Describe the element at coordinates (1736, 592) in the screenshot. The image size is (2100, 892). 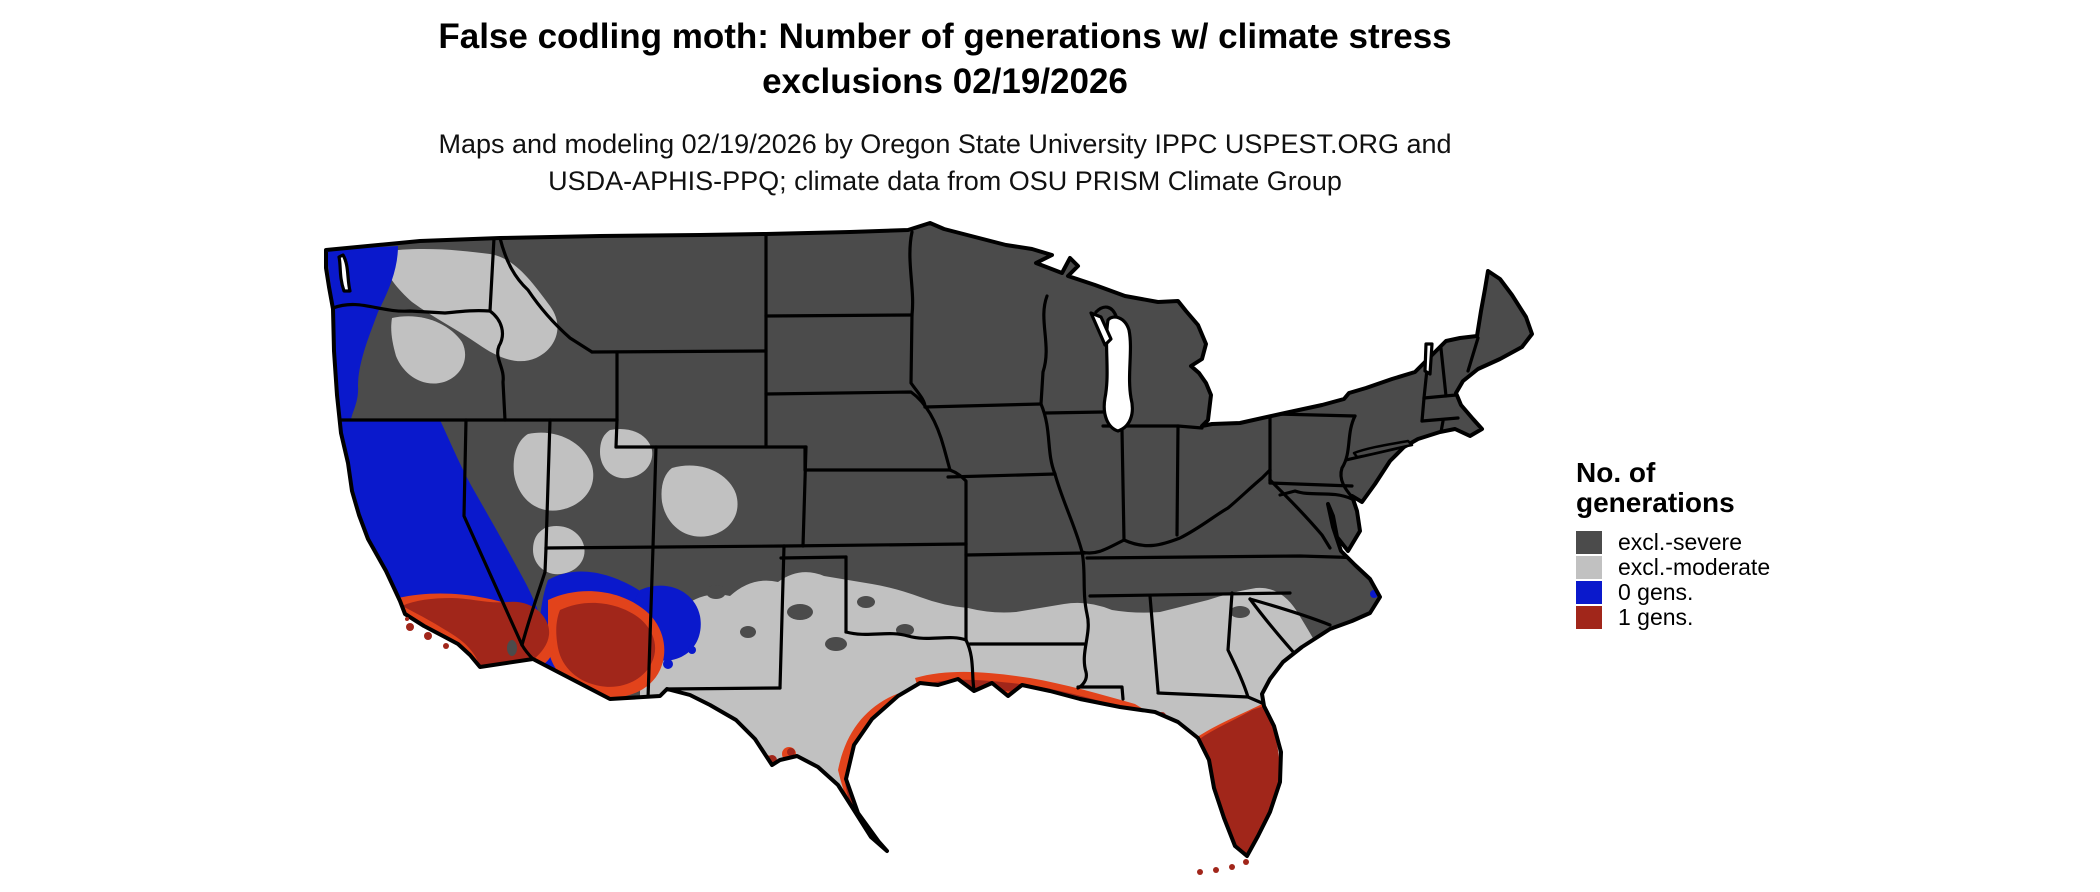
I see `legend-item-0-gens: 0 gens.` at that location.